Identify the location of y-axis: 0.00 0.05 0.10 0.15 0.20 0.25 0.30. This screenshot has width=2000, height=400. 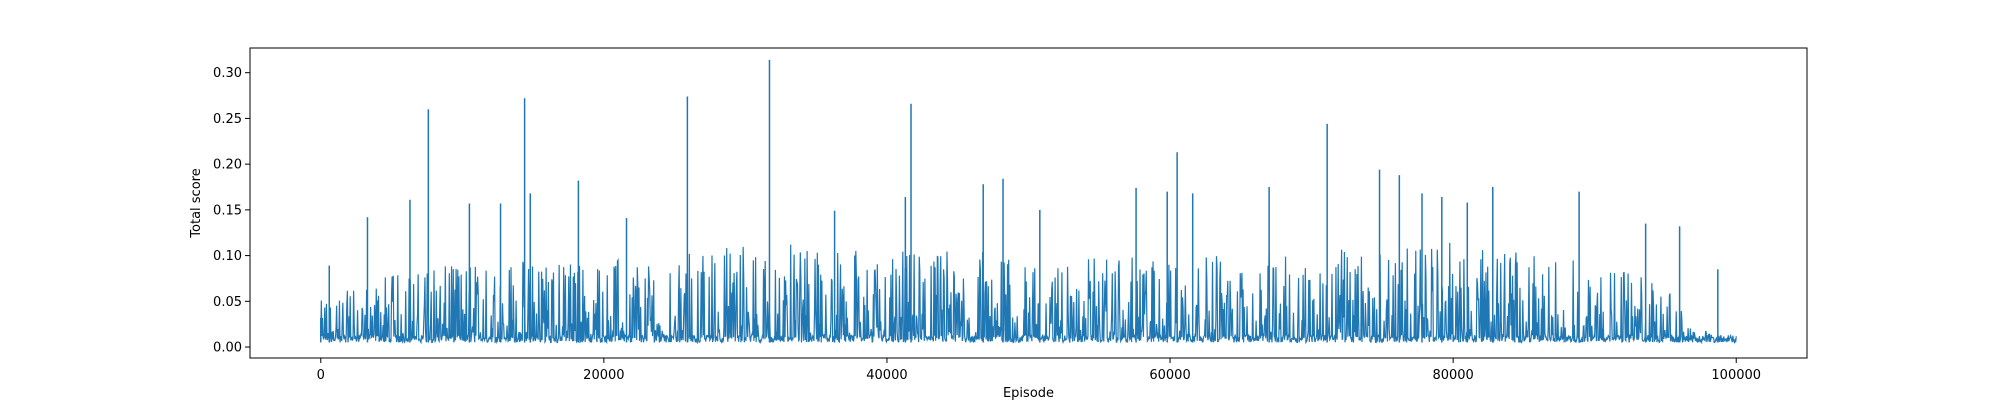
(231, 211).